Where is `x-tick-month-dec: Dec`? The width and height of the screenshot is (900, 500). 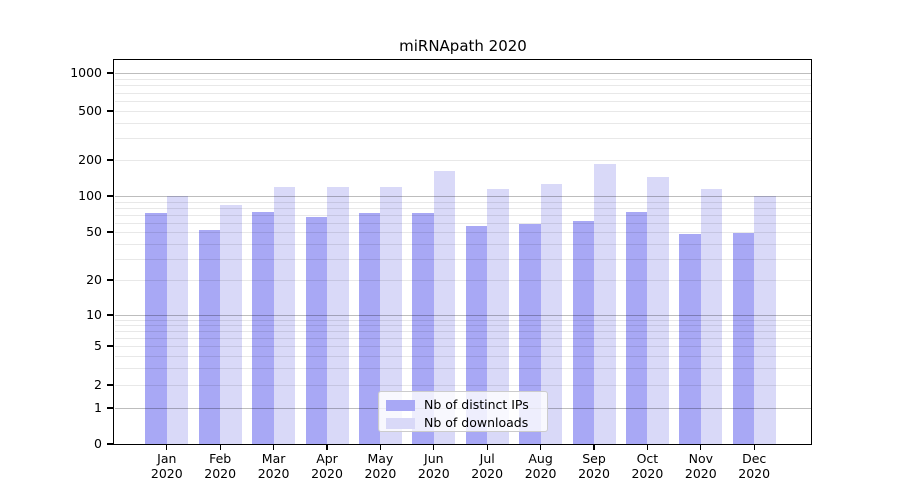 x-tick-month-dec: Dec is located at coordinates (754, 458).